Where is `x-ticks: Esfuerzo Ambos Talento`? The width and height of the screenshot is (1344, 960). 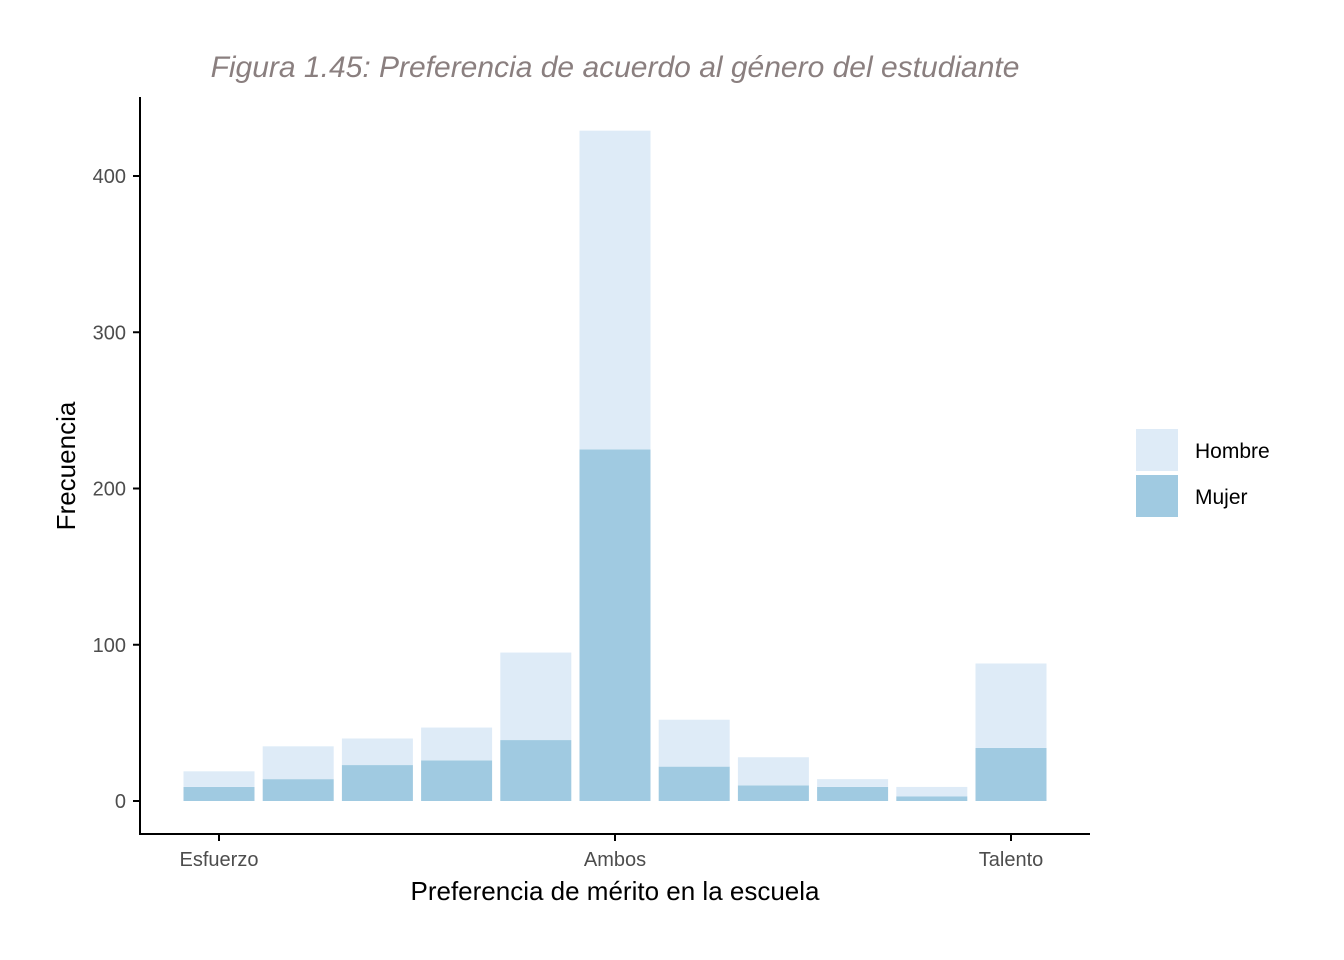 x-ticks: Esfuerzo Ambos Talento is located at coordinates (612, 852).